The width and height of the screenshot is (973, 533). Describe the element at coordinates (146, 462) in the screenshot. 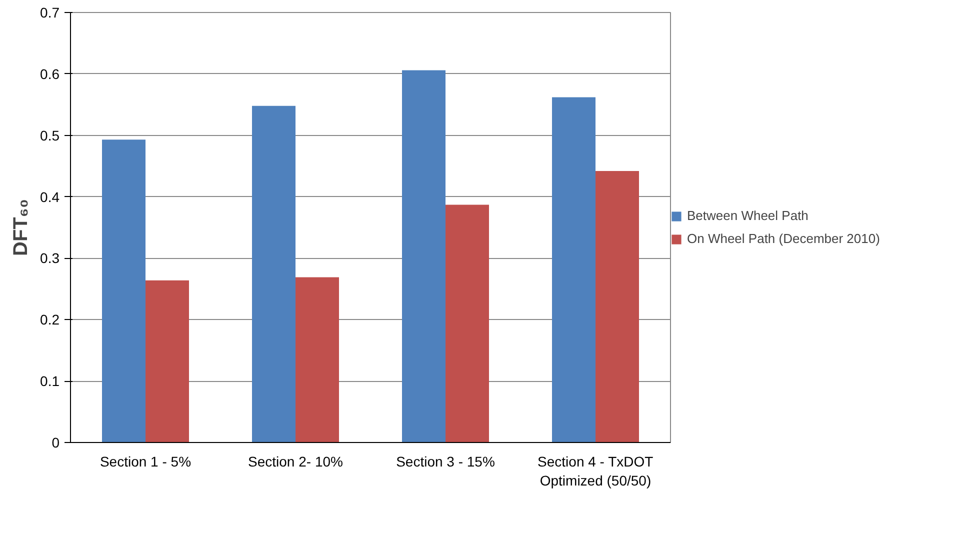

I see `x-tick-label: Section 1 - 5%` at that location.